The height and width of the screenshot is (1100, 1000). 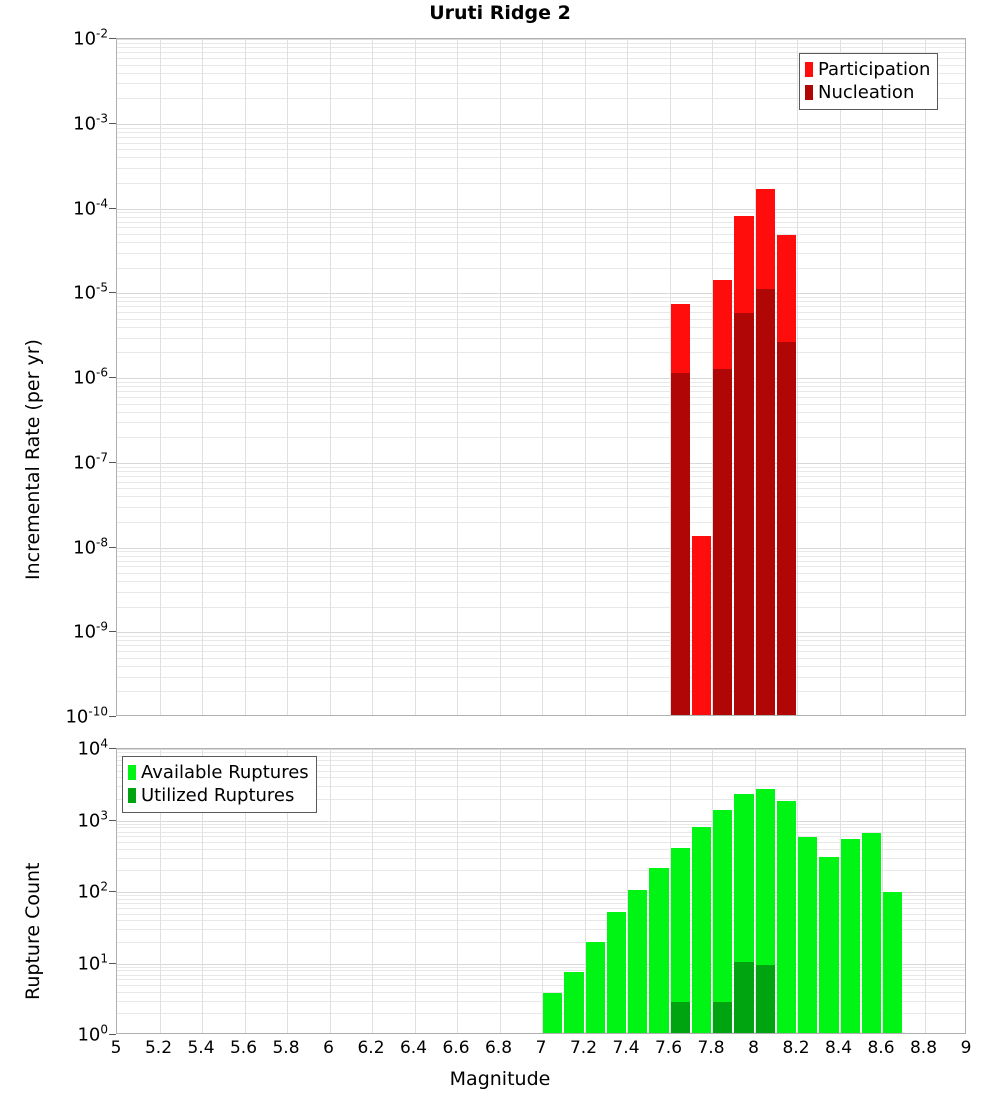 I want to click on x-tick-label: 9, so click(x=966, y=1048).